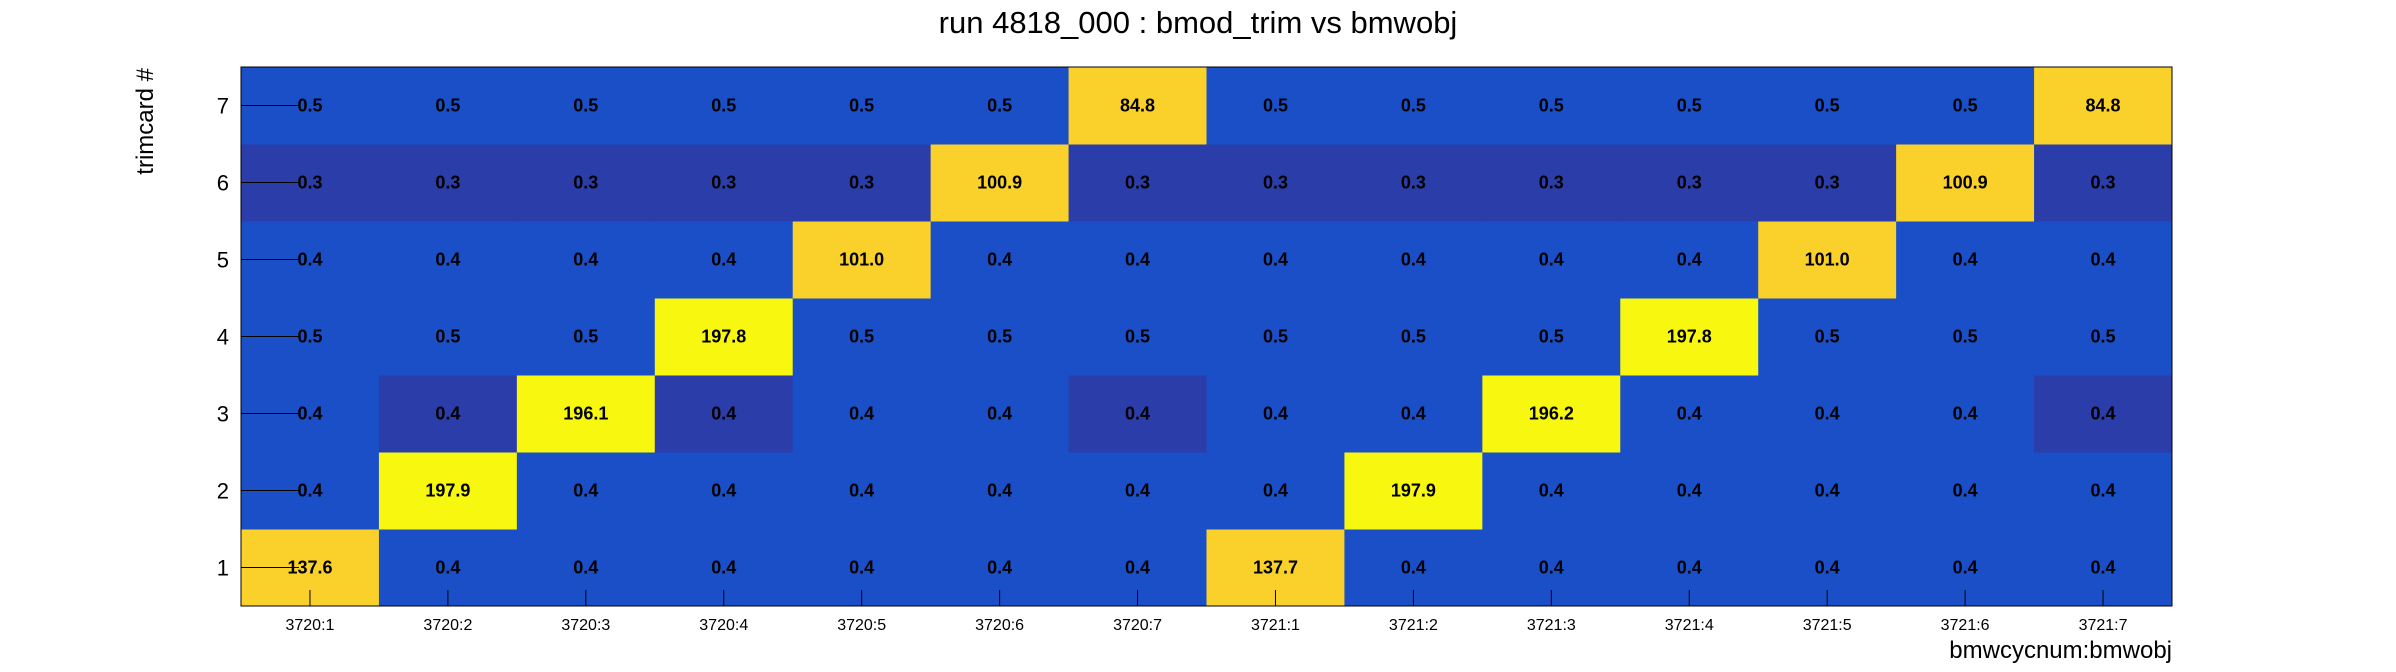 This screenshot has width=2396, height=672. I want to click on cell-value-label: 137.7, so click(1275, 568).